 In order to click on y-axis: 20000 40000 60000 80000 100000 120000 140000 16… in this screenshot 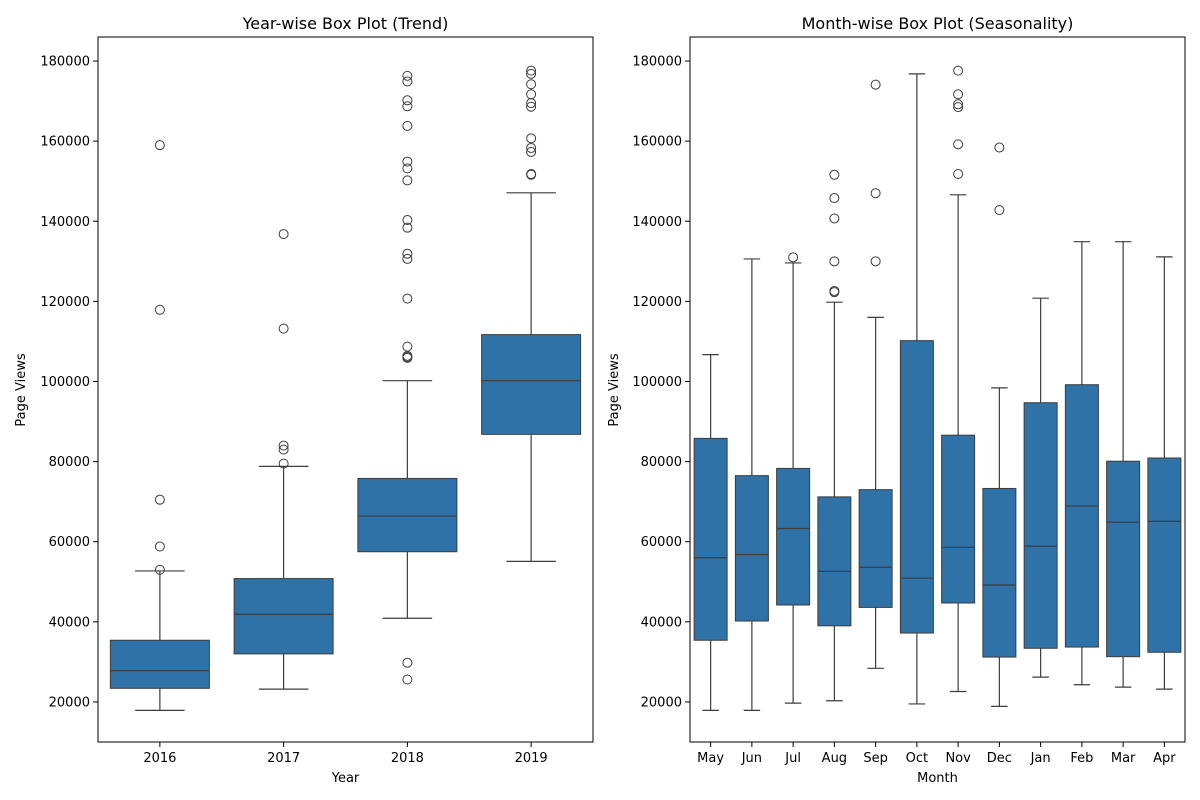, I will do `click(69, 382)`.